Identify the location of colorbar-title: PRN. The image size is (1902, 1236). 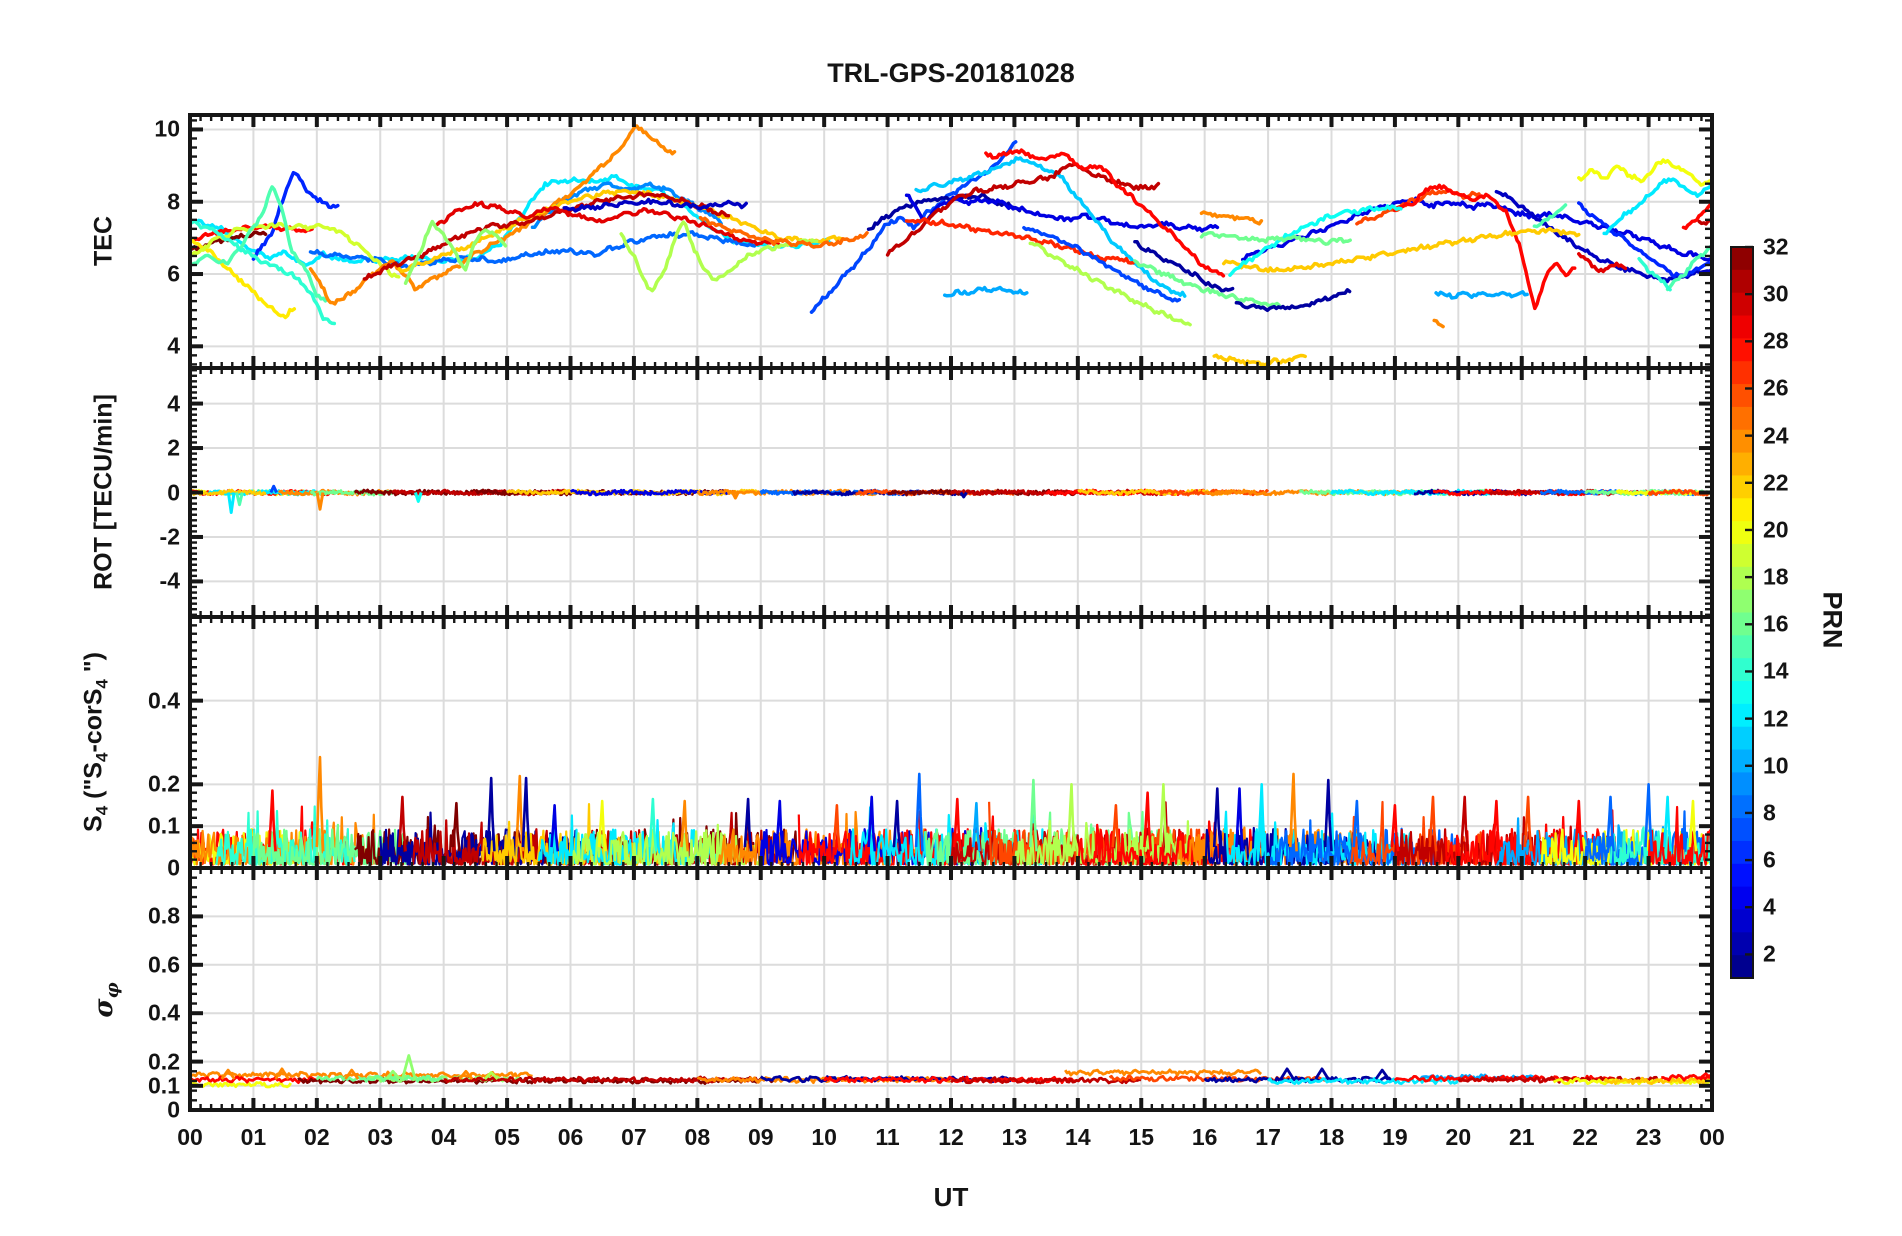
(1832, 620).